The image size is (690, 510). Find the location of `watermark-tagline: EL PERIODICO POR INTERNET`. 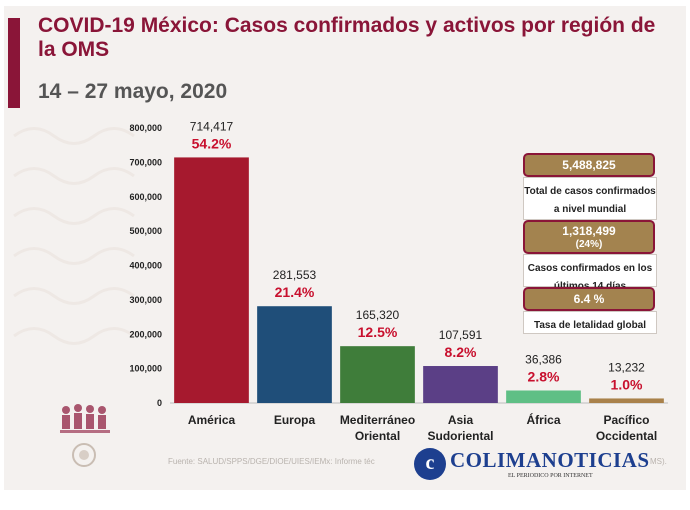

watermark-tagline: EL PERIODICO POR INTERNET is located at coordinates (550, 476).